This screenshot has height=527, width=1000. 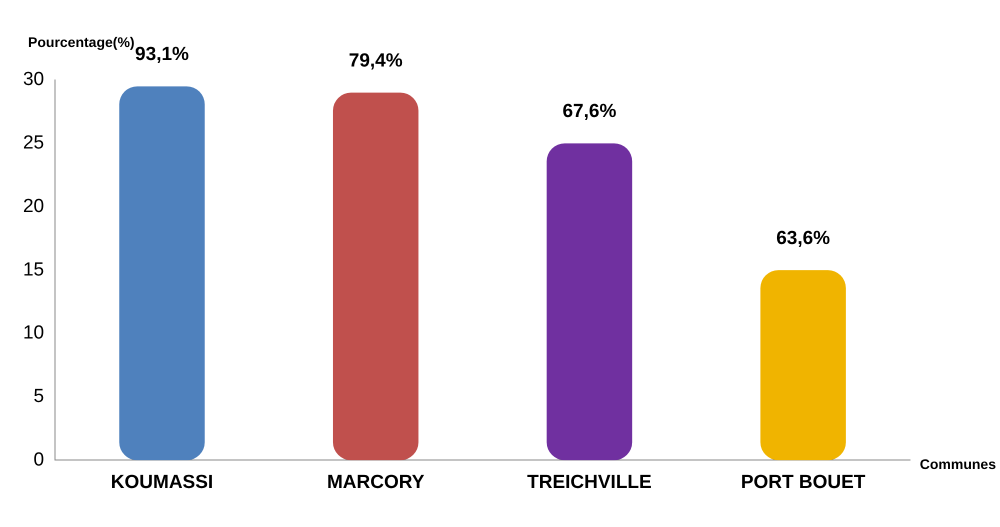 What do you see at coordinates (162, 55) in the screenshot?
I see `annotation: 93,1%` at bounding box center [162, 55].